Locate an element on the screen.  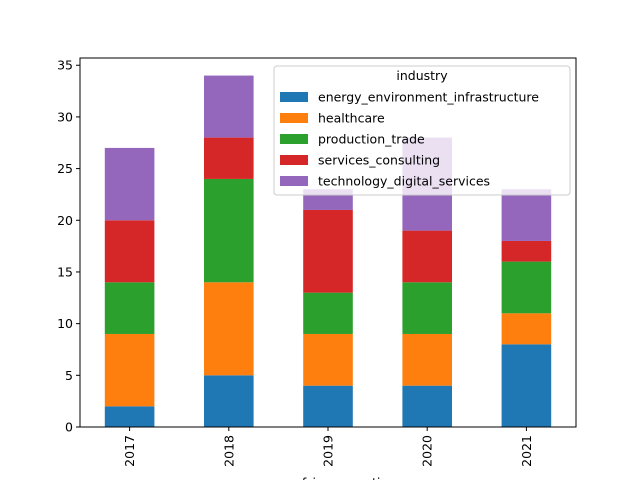
x-tick-label: 2018 is located at coordinates (228, 451).